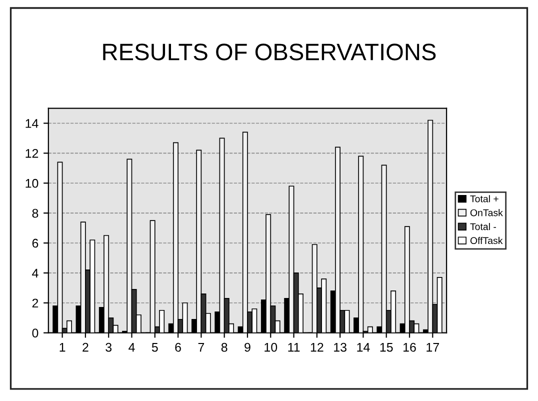 This screenshot has width=538, height=401. I want to click on y-tick-label: 8, so click(35, 213).